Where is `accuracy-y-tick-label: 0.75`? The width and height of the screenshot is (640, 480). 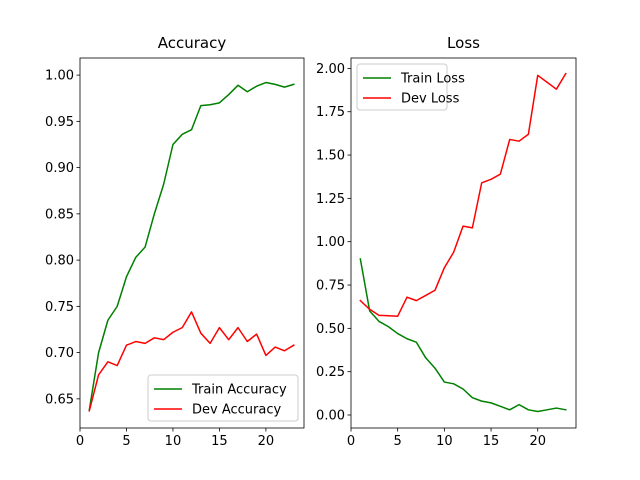
accuracy-y-tick-label: 0.75 is located at coordinates (59, 307).